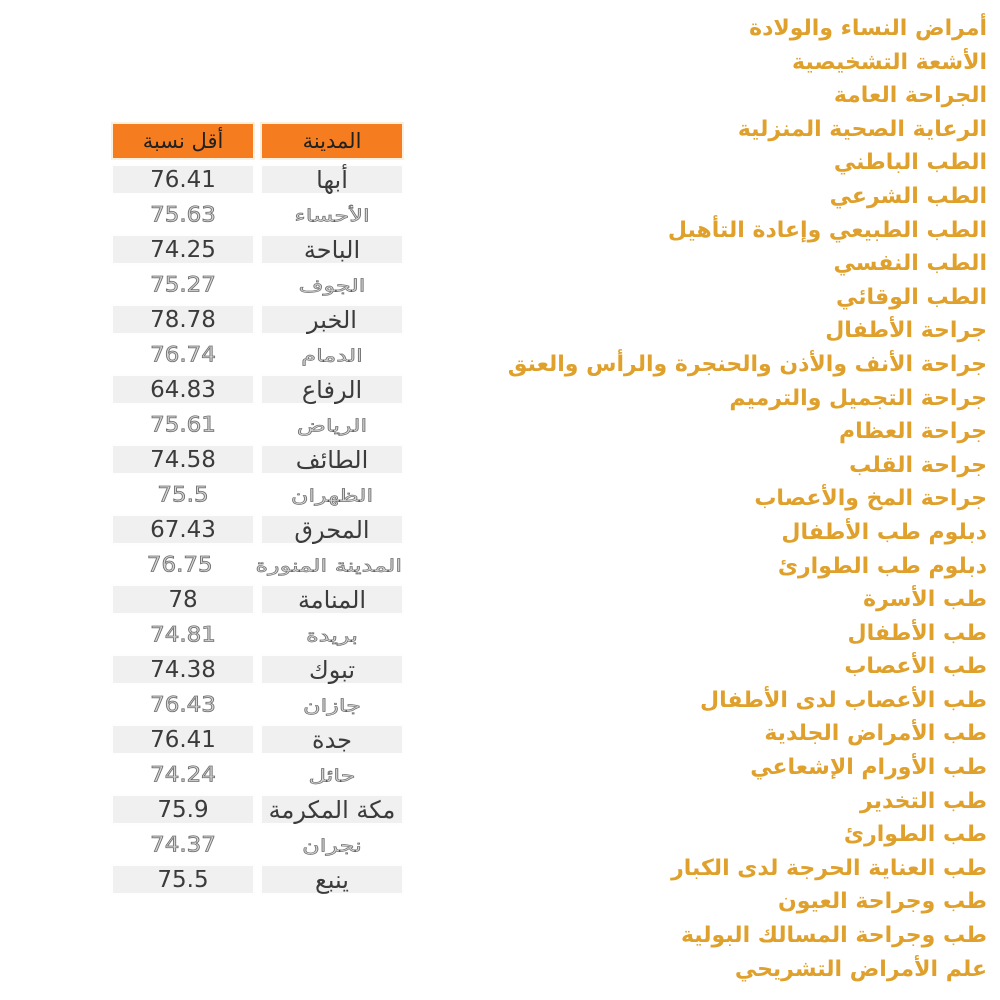  Describe the element at coordinates (332, 215) in the screenshot. I see `city-cell: الأحساء` at that location.